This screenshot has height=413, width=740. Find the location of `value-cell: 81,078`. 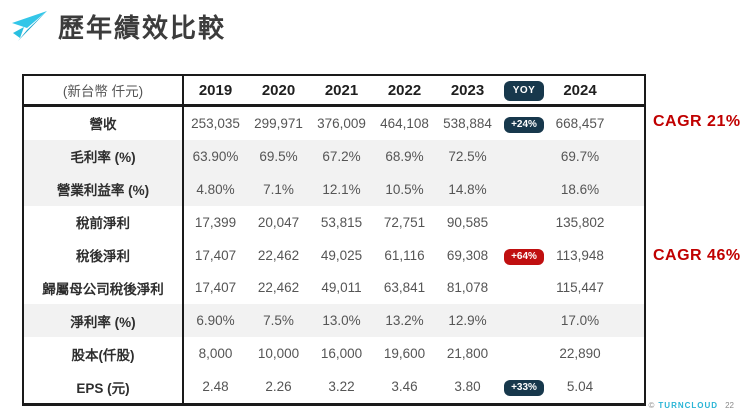

value-cell: 81,078 is located at coordinates (467, 288).